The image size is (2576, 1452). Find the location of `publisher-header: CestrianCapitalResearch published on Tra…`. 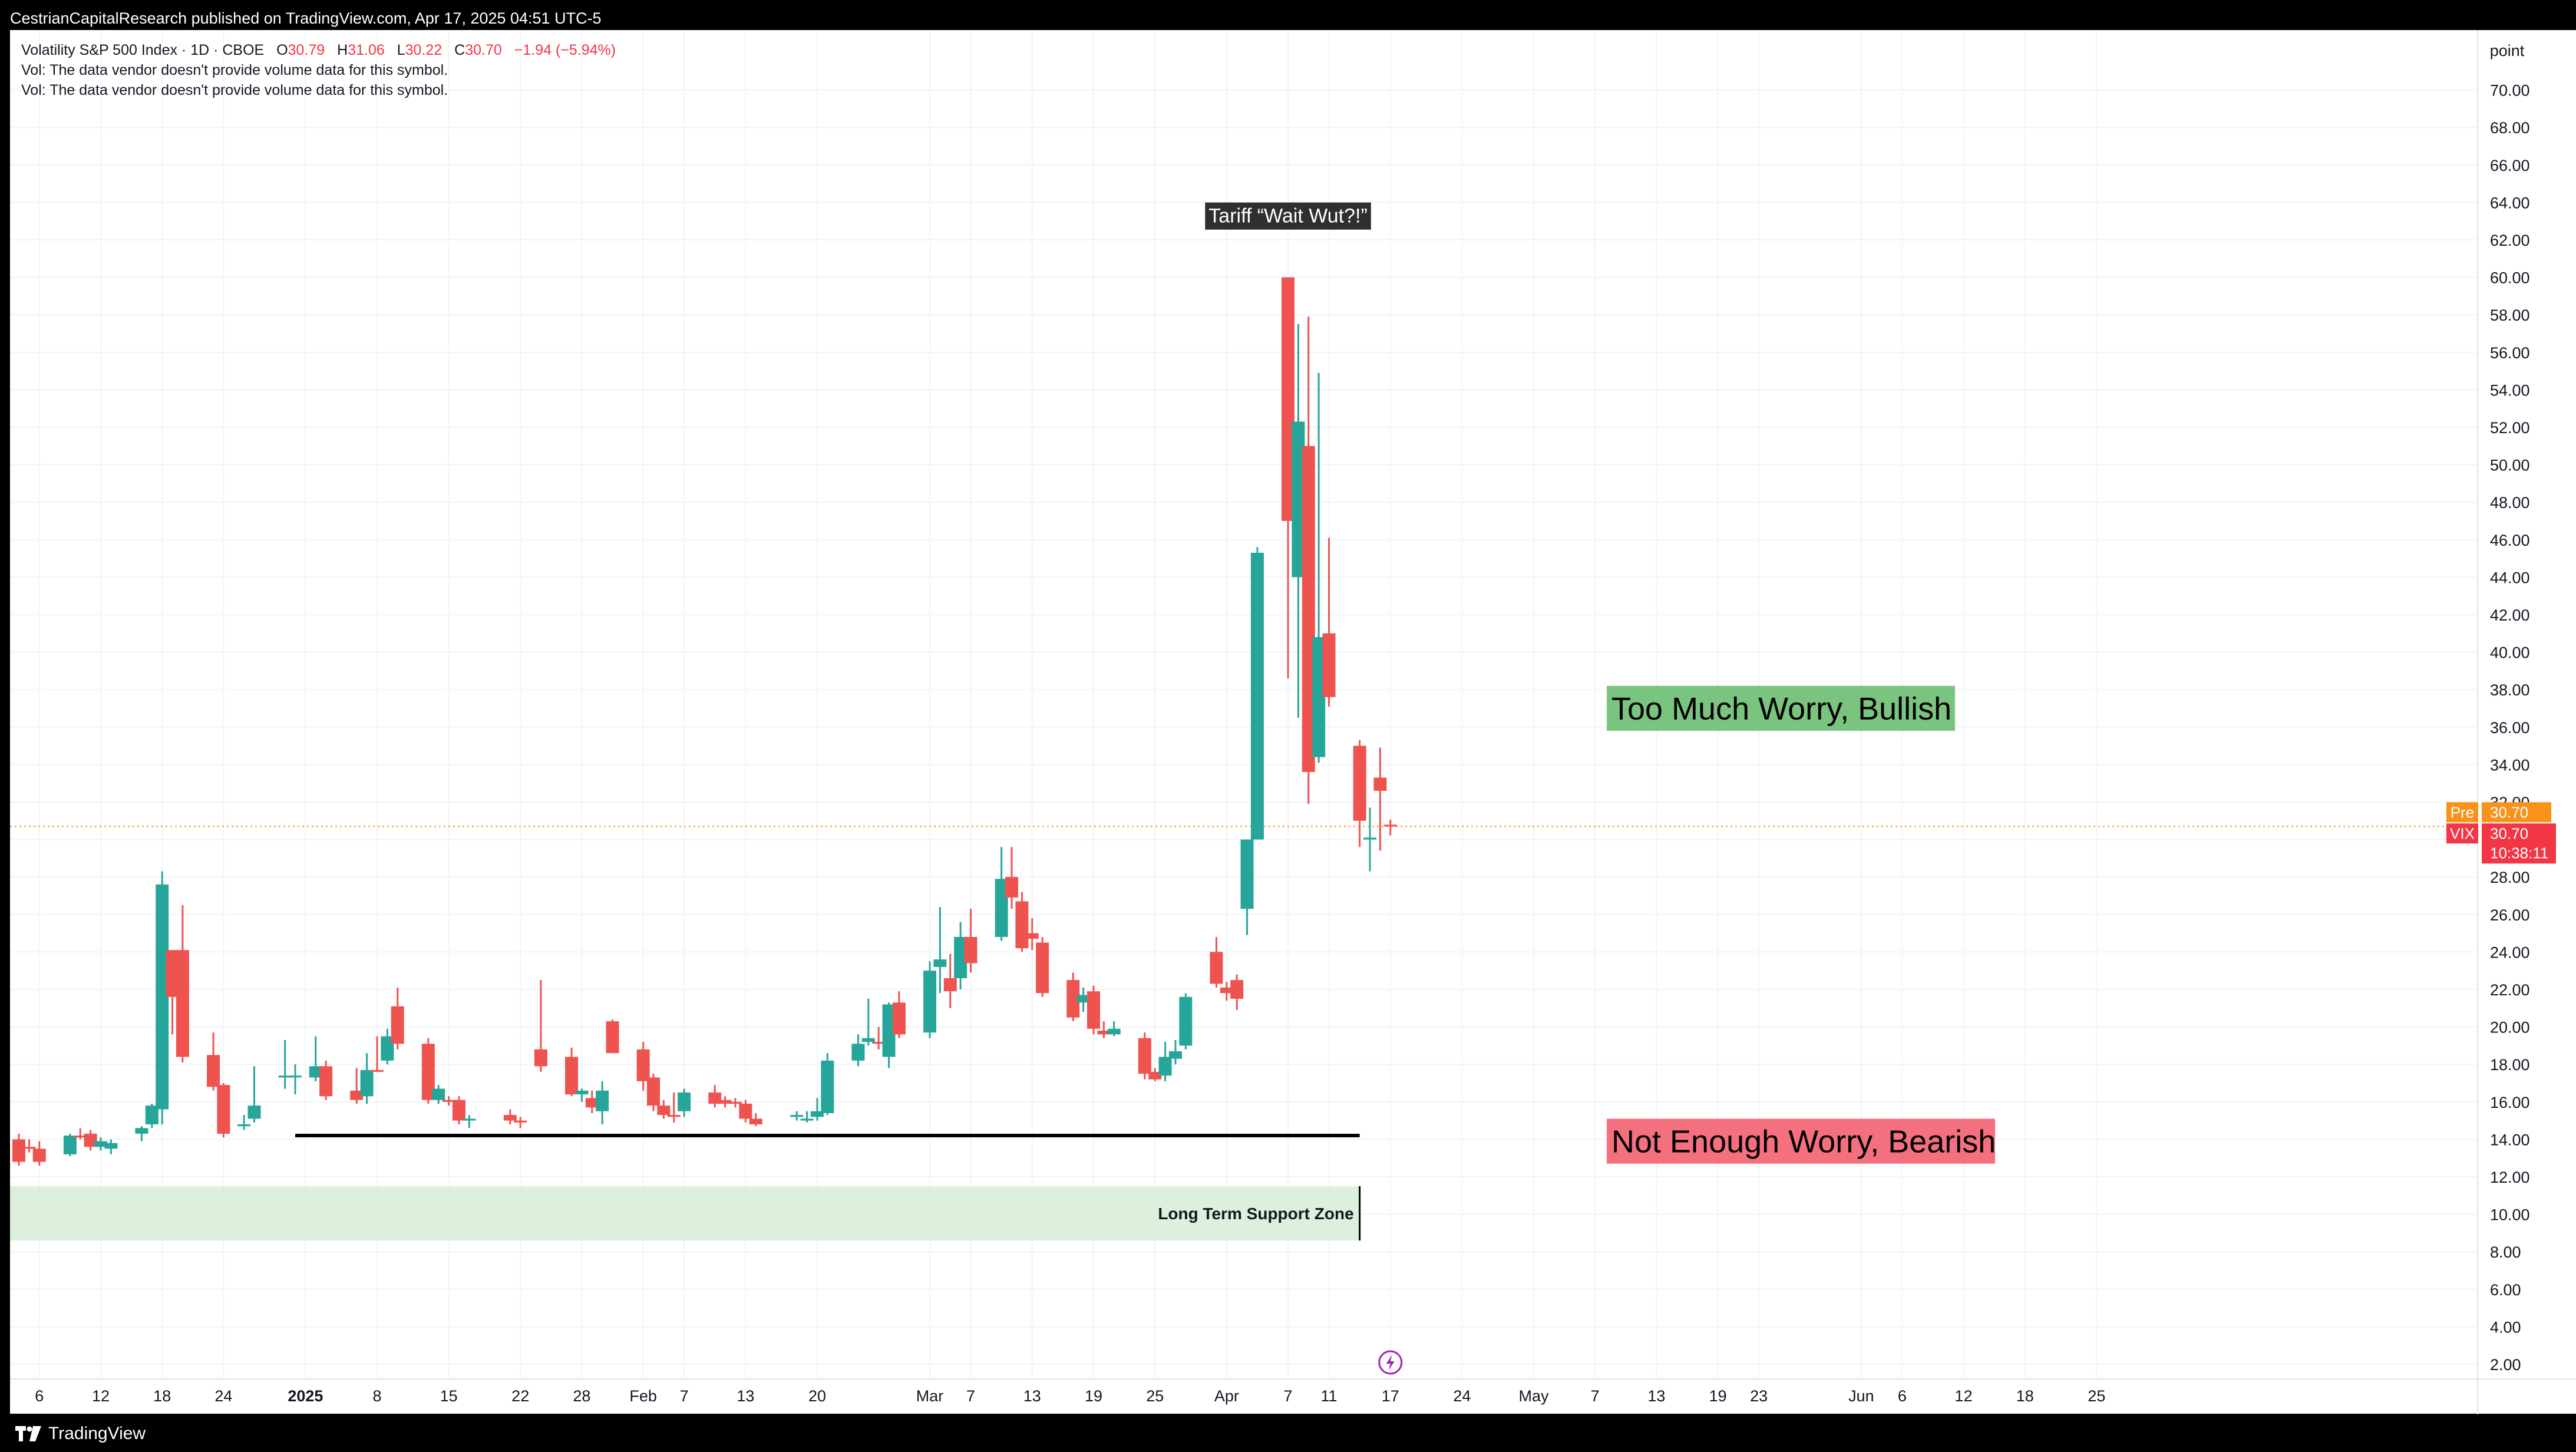

publisher-header: CestrianCapitalResearch published on Tra… is located at coordinates (306, 18).